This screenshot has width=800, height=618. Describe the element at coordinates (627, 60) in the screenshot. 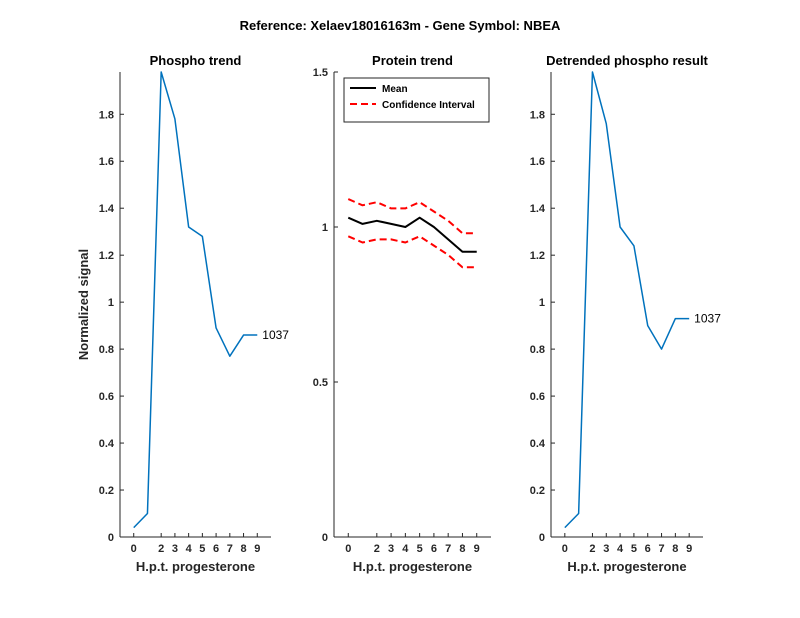

I see `axes-title: Detrended phospho result` at that location.